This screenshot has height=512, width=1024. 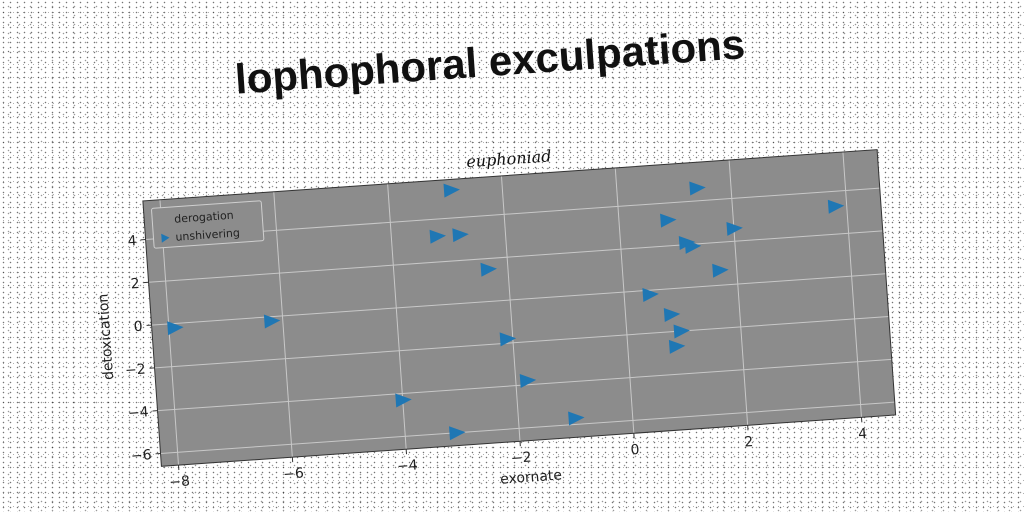 I want to click on chart-subtitle: euphoniad, so click(x=509, y=158).